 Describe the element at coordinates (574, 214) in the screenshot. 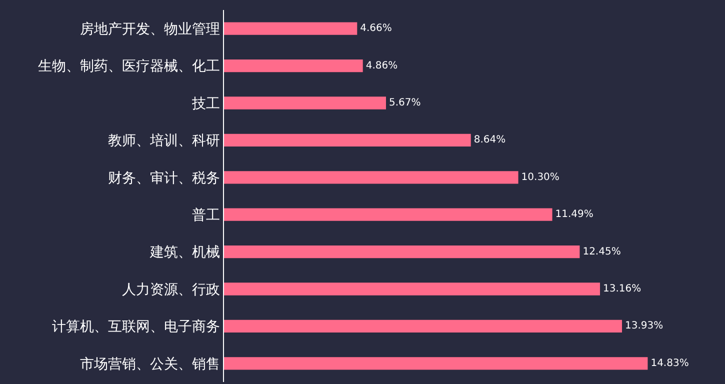

I see `data-label: 11.49%` at that location.